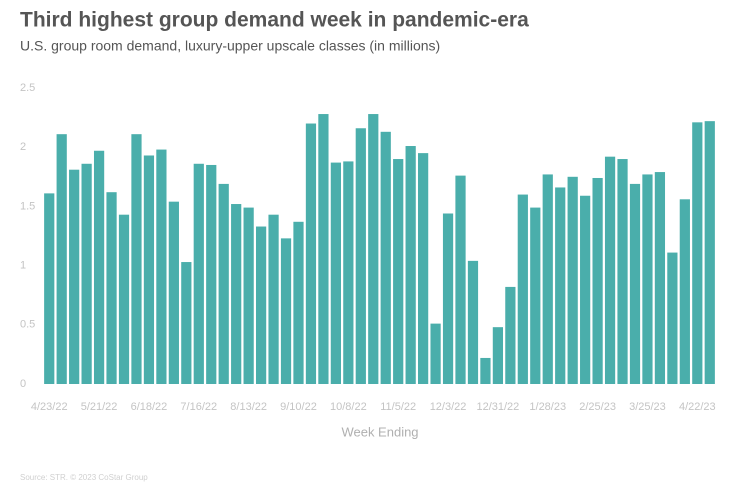 The image size is (736, 492). What do you see at coordinates (49, 407) in the screenshot?
I see `x-tick-label: 4/23/22` at bounding box center [49, 407].